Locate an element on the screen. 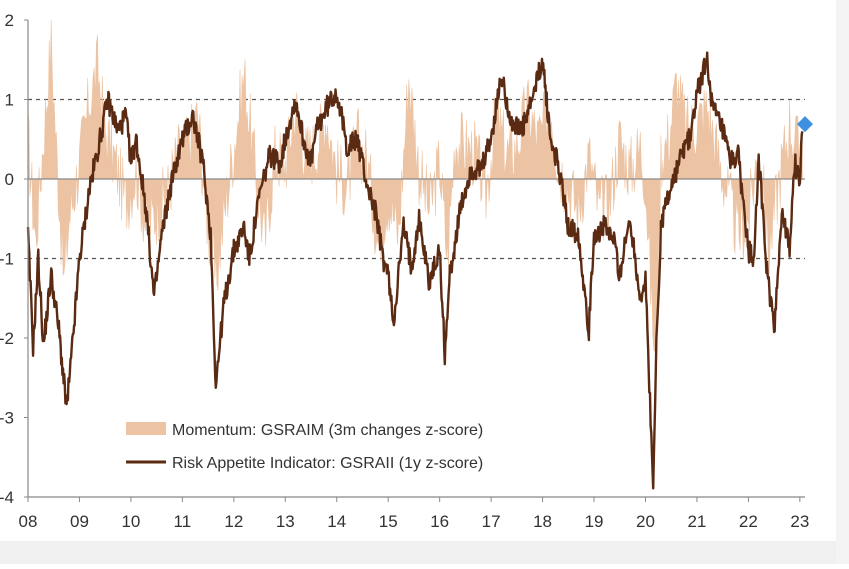  x-tick-label: 15 is located at coordinates (388, 521).